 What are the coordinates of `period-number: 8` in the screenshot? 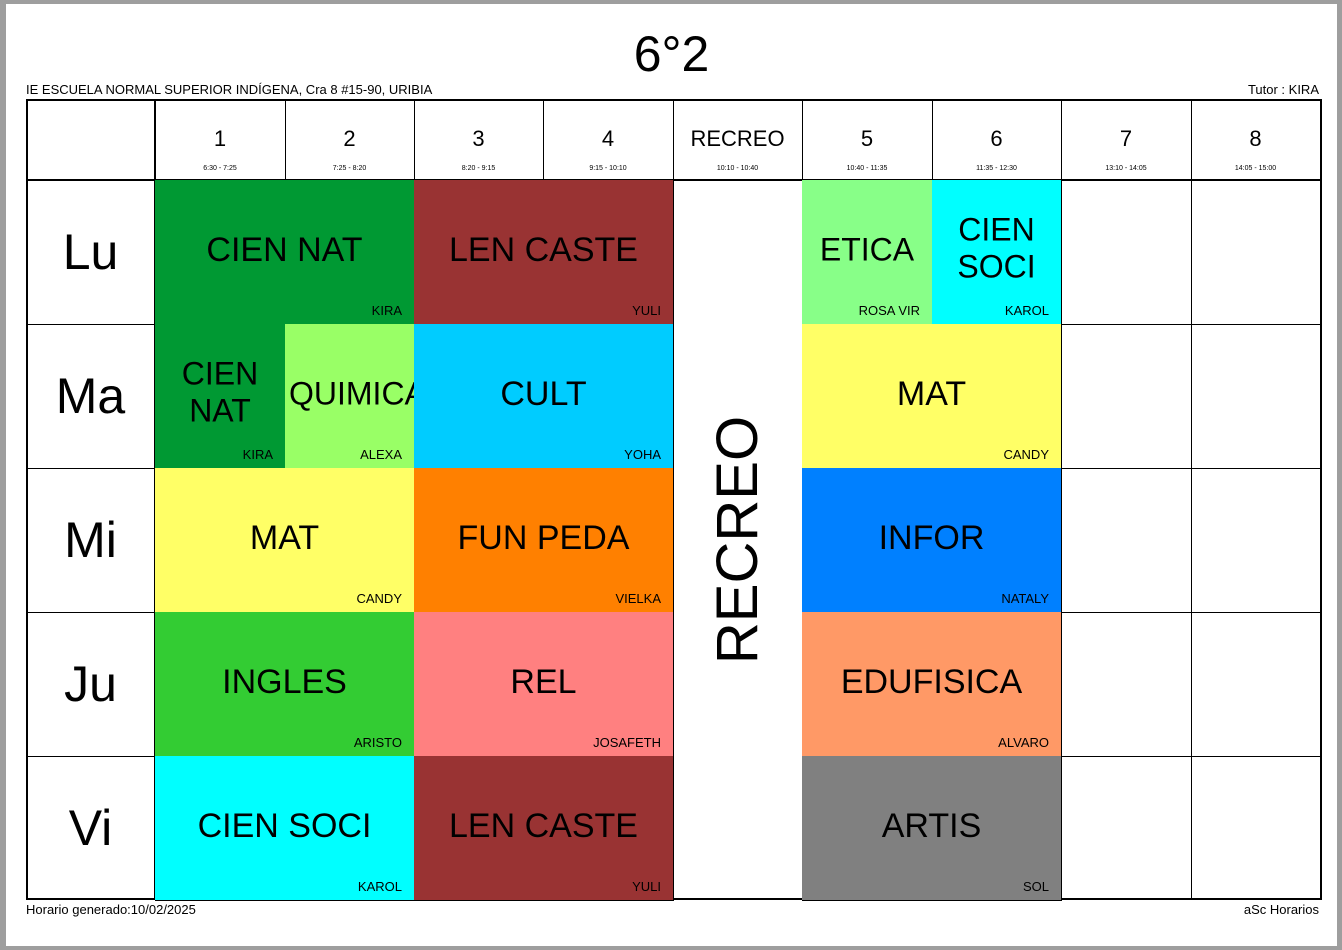 It's located at (1255, 138).